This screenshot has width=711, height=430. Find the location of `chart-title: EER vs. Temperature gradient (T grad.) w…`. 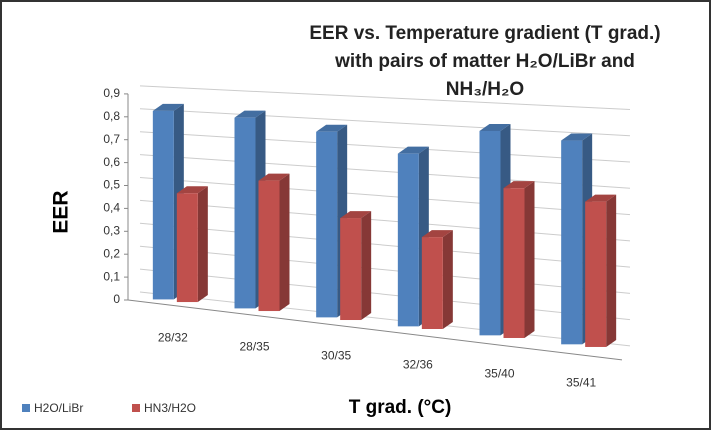

chart-title: EER vs. Temperature gradient (T grad.) w… is located at coordinates (485, 61).